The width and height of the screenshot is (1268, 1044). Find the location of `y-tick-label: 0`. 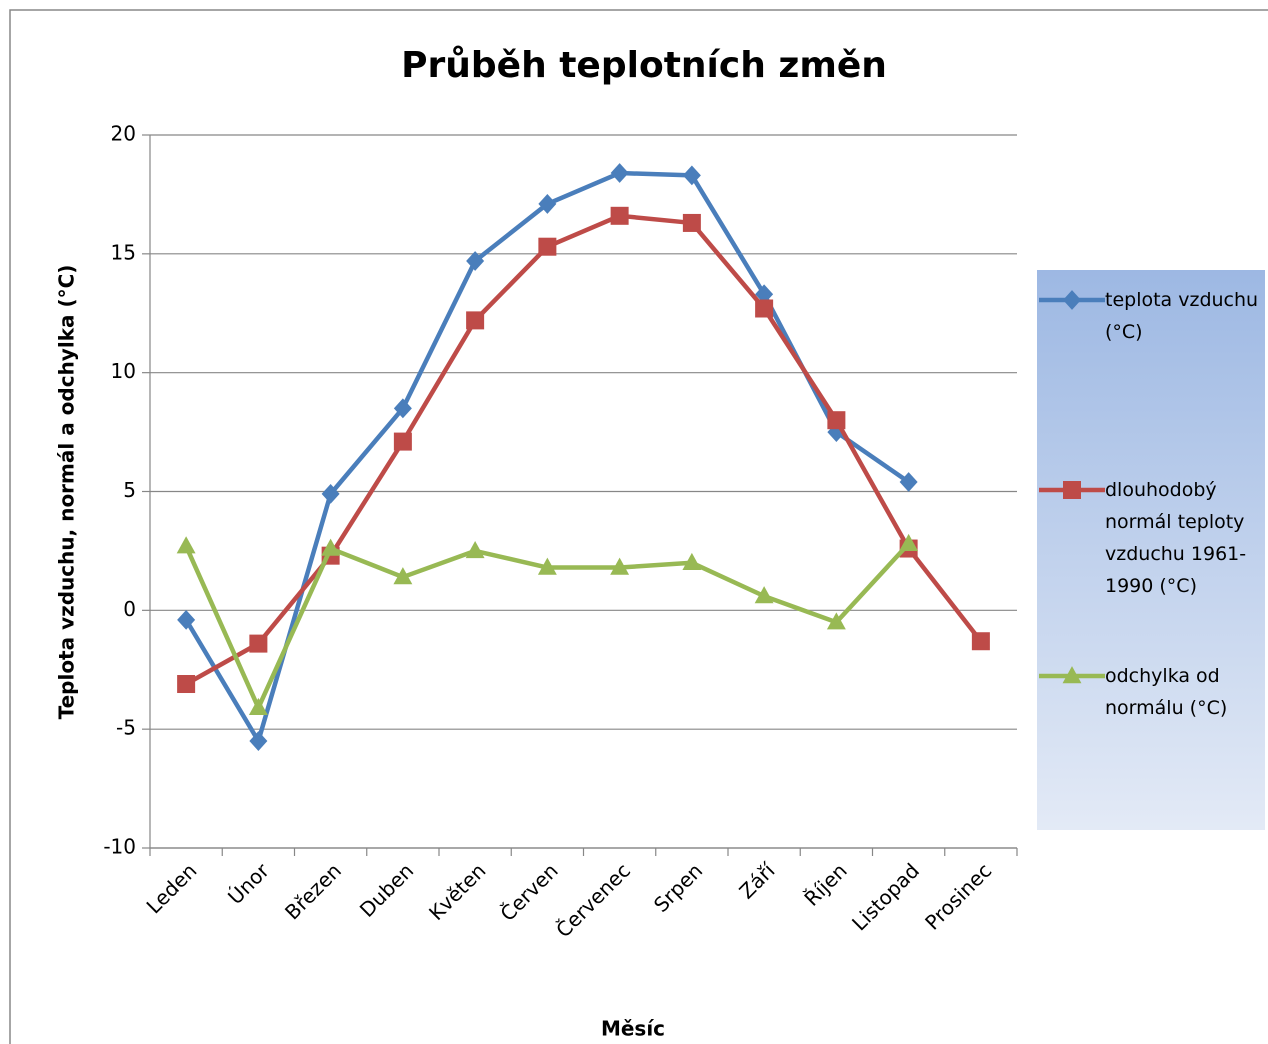

y-tick-label: 0 is located at coordinates (129, 609).